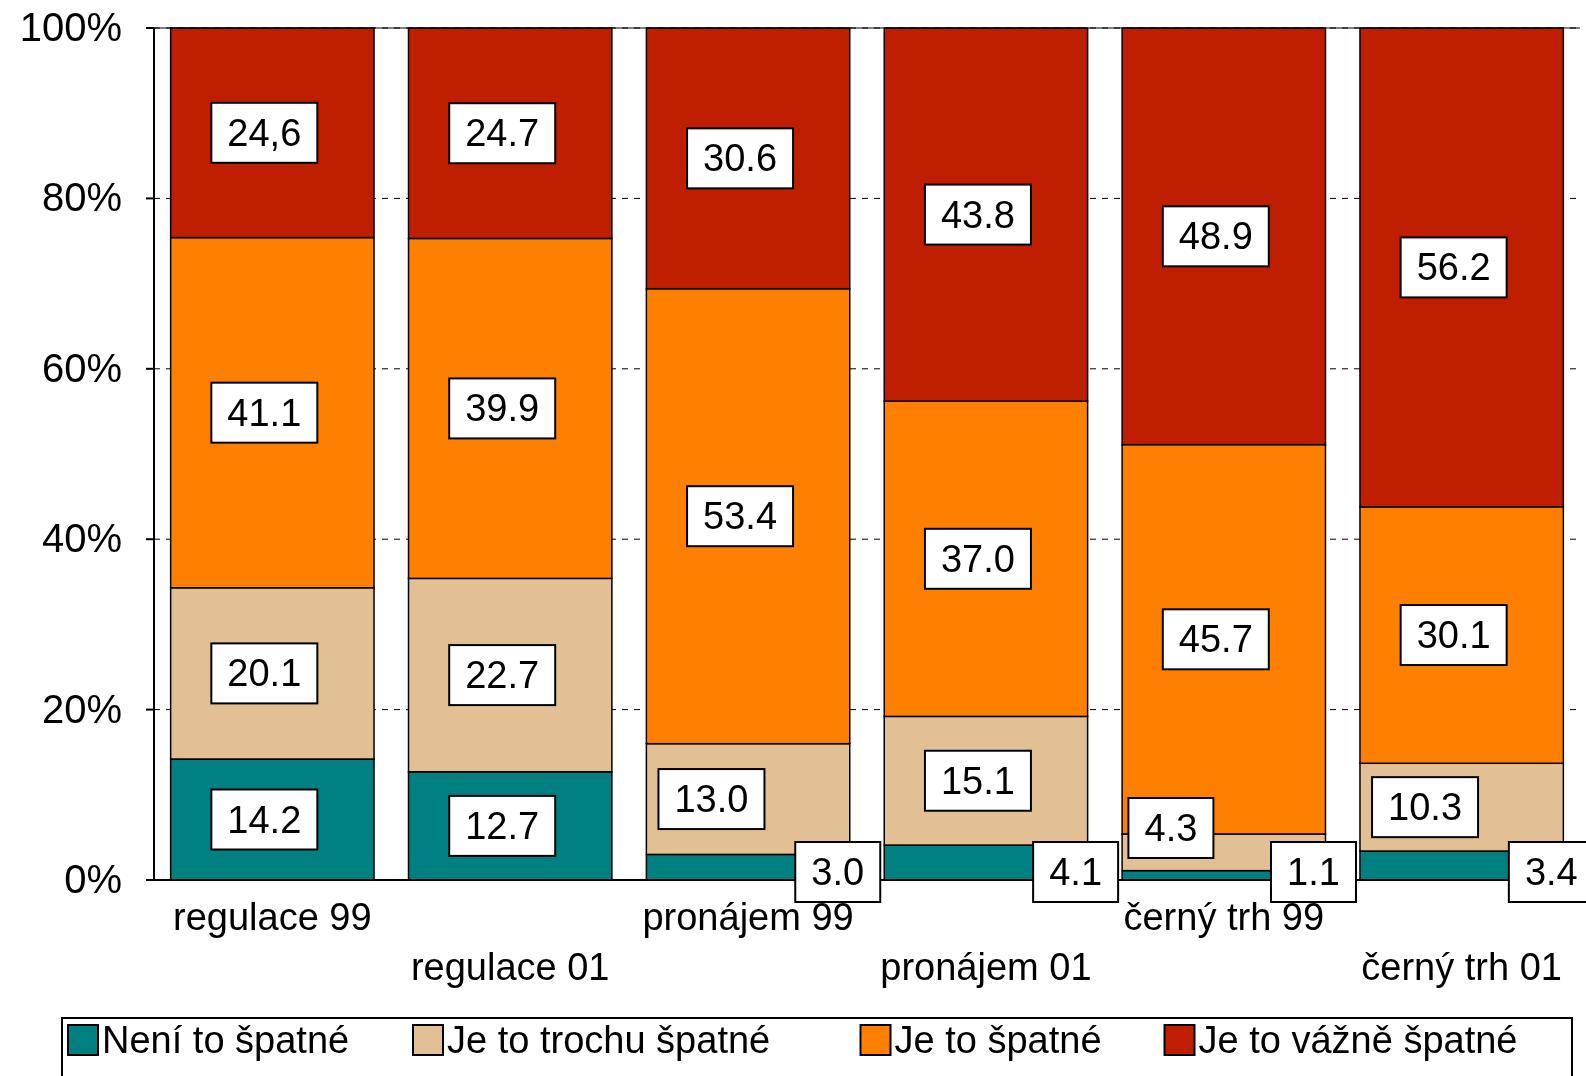 The width and height of the screenshot is (1586, 1076). I want to click on x-tick-label: pronájem 01, so click(986, 967).